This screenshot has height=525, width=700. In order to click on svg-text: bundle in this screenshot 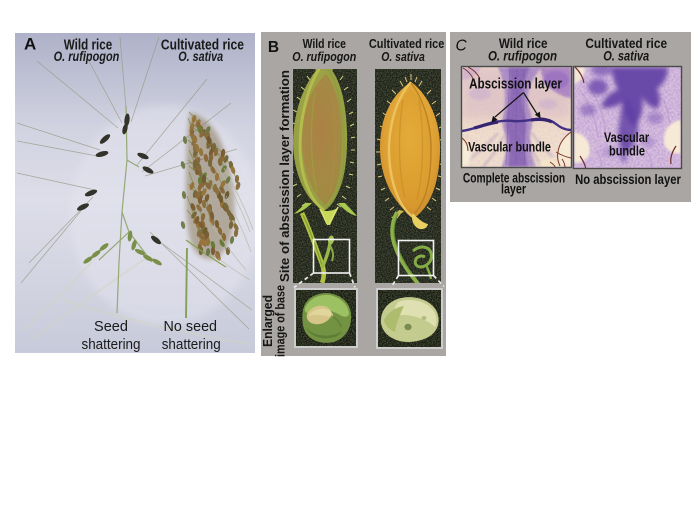, I will do `click(627, 150)`.